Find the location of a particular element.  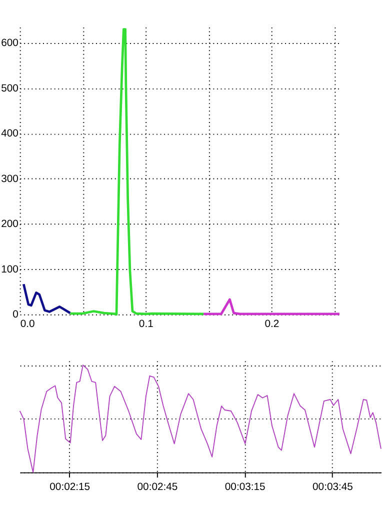

x-tick-label: 00:03:15 is located at coordinates (245, 487).